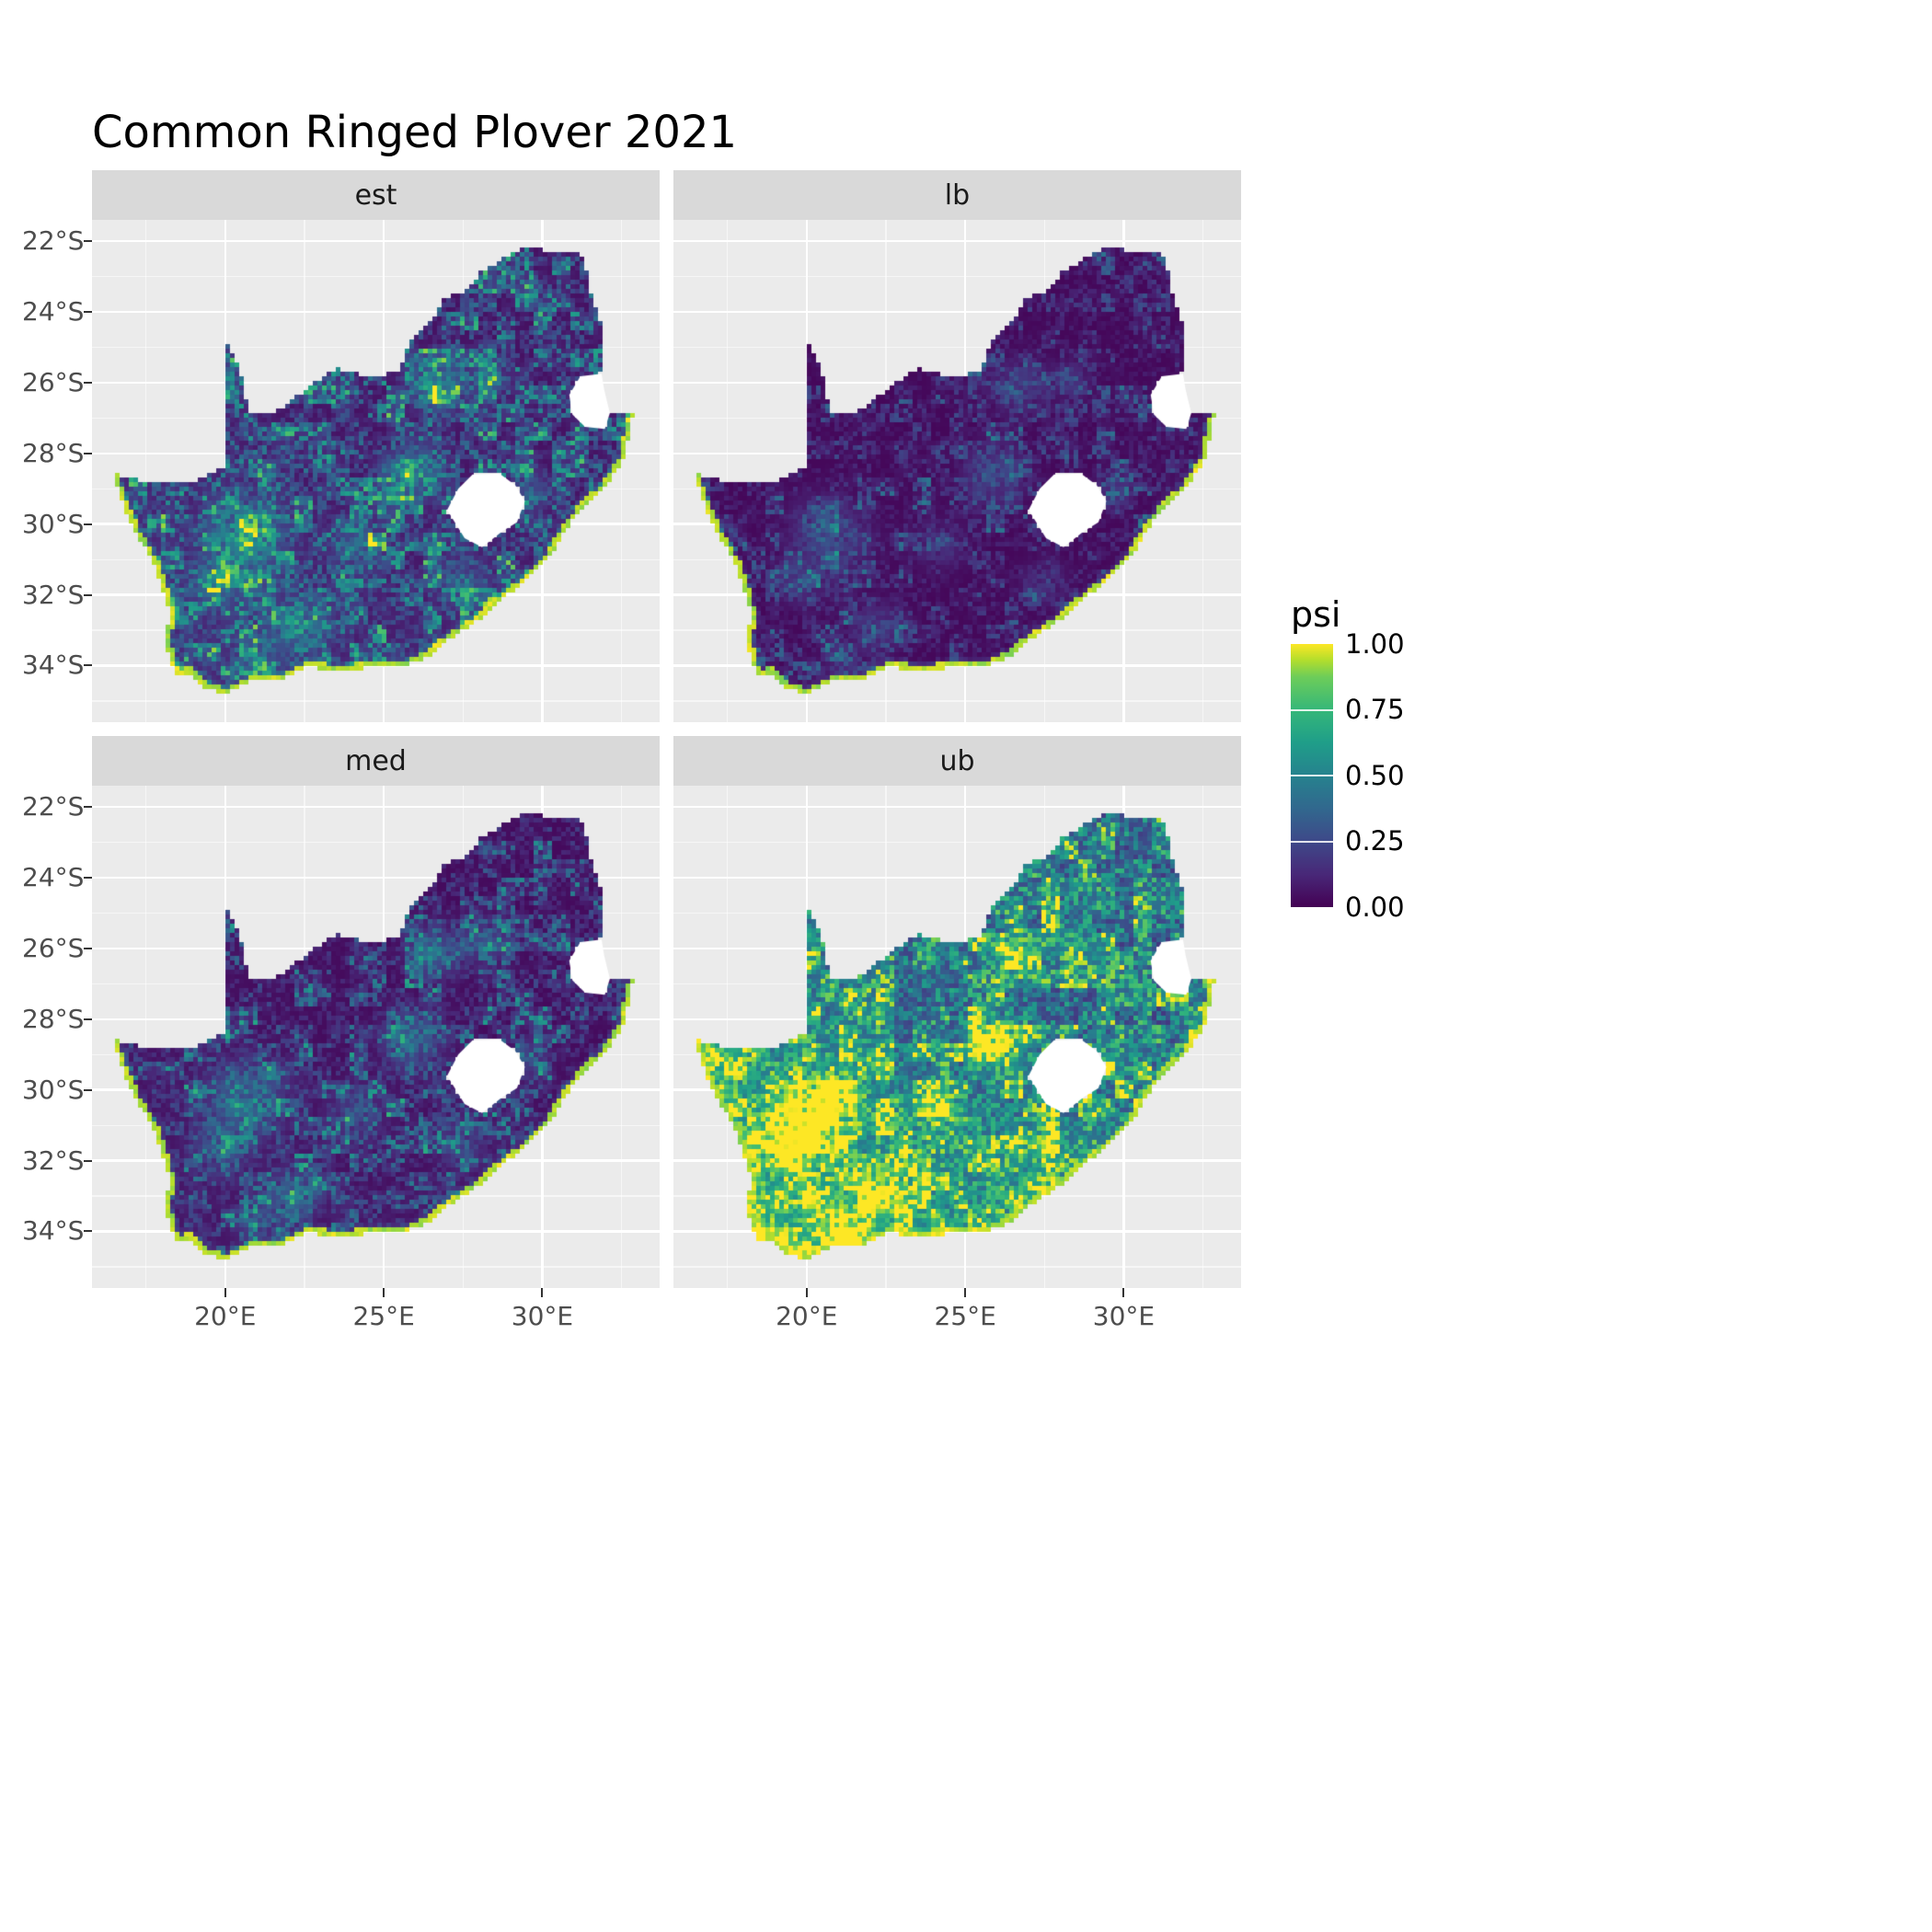 Image resolution: width=1932 pixels, height=1932 pixels. I want to click on map-panel-lb, so click(957, 471).